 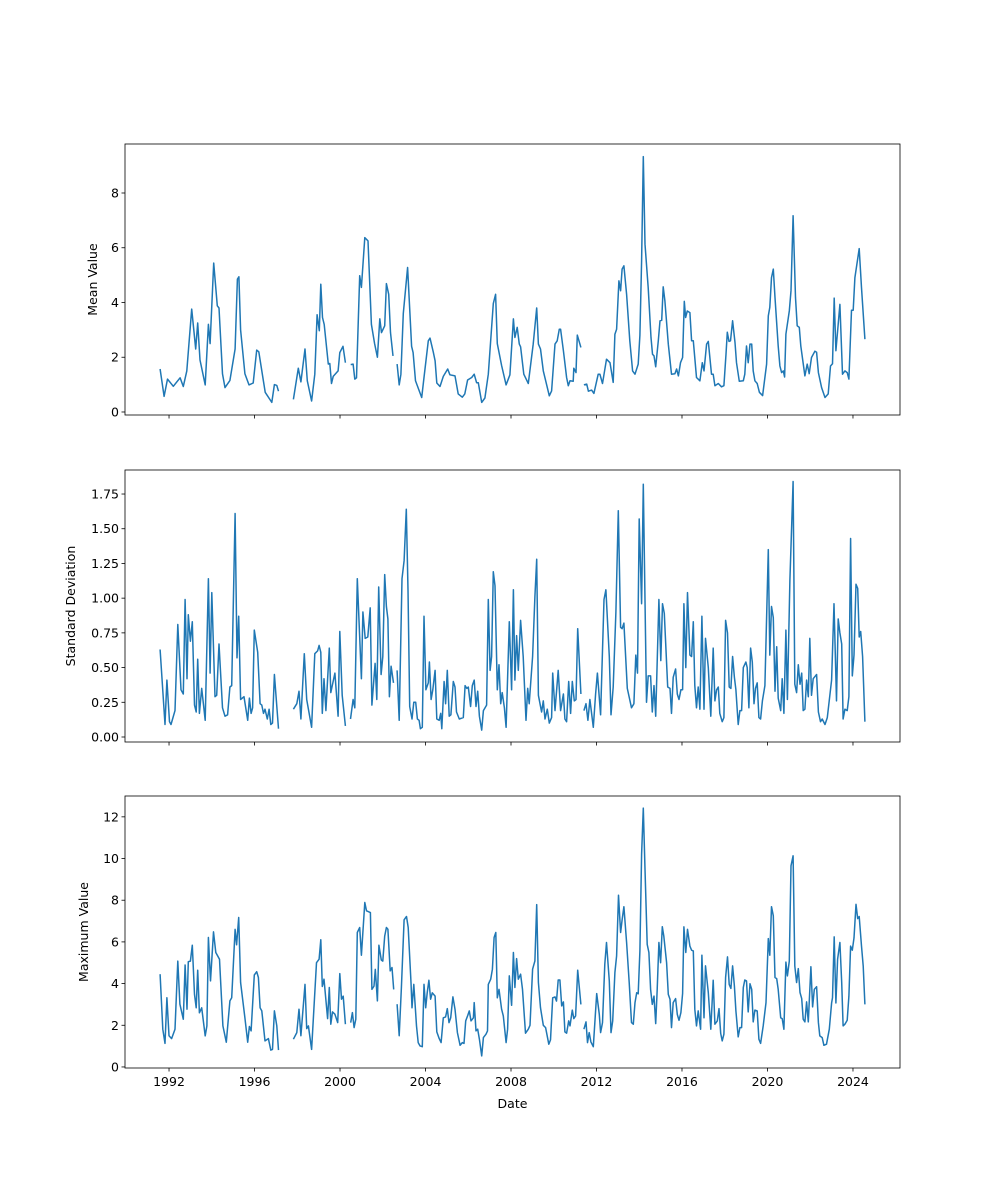 I want to click on x-tick-label: 1992, so click(x=169, y=1081).